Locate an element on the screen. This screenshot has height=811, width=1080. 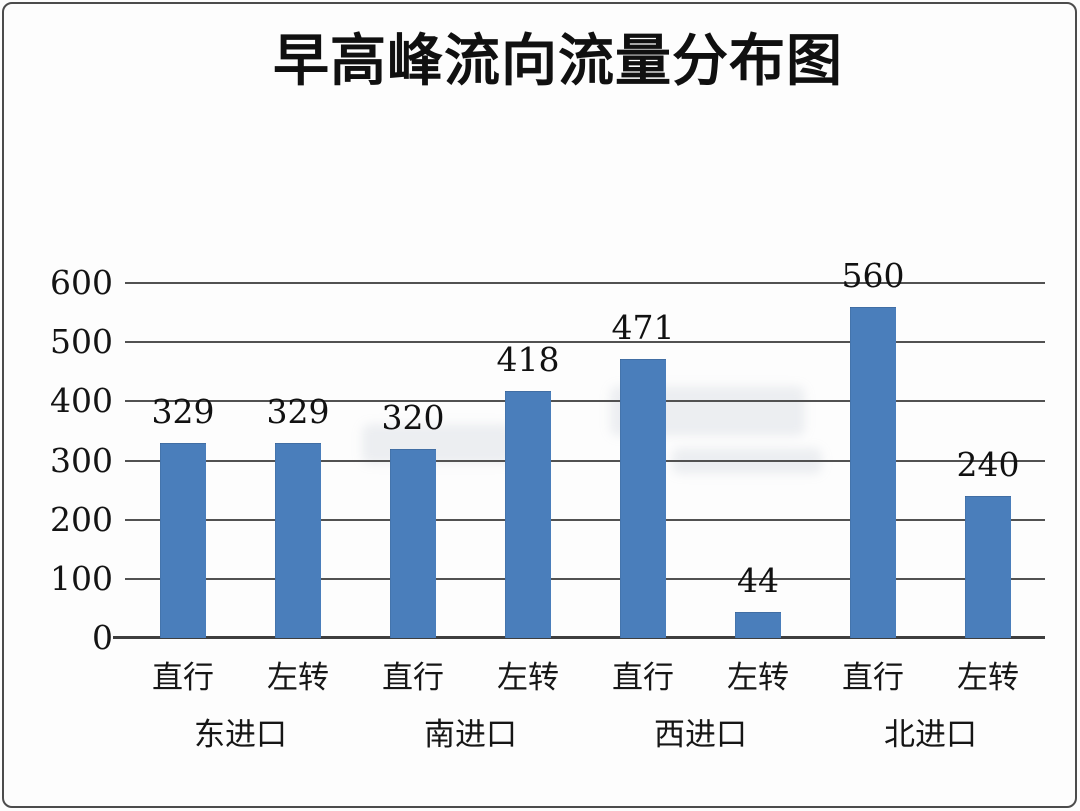
bar-南进口-直行 is located at coordinates (413, 543).